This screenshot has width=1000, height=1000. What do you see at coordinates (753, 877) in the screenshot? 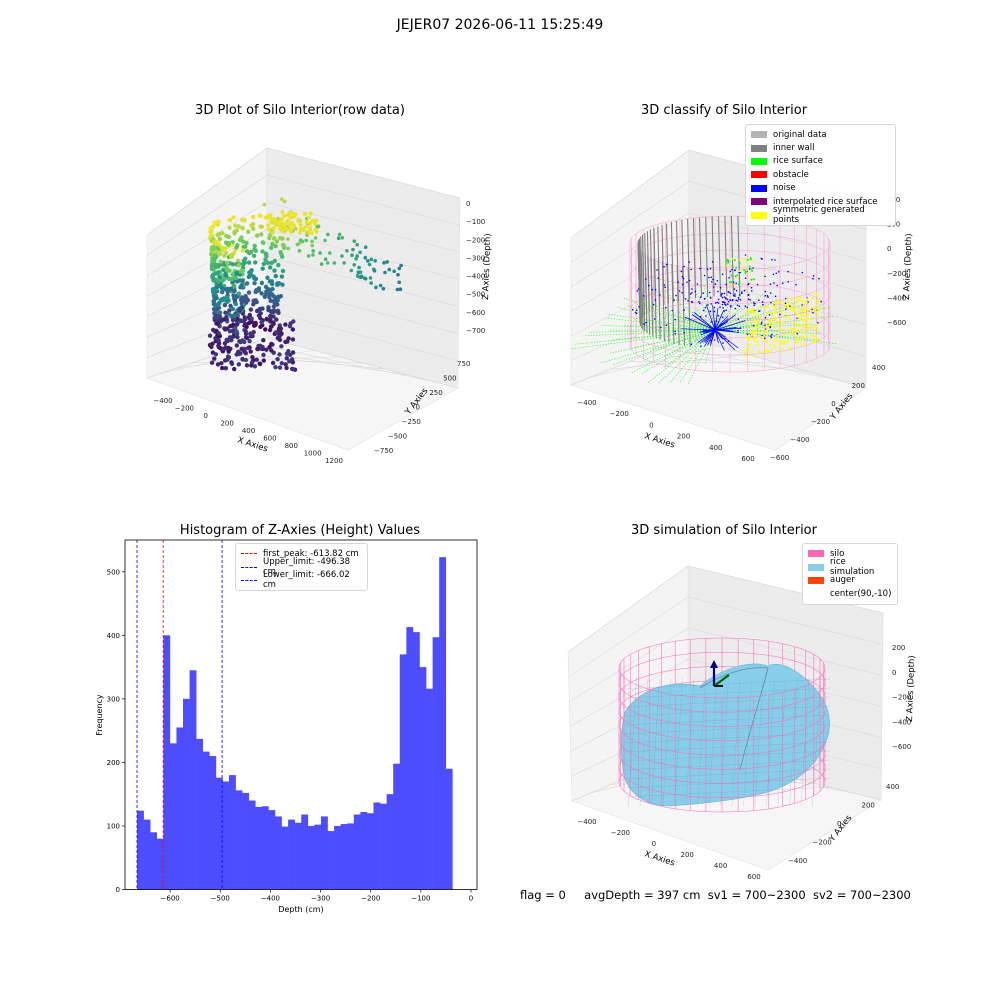
I see `simulation-x-tick-label: 600` at bounding box center [753, 877].